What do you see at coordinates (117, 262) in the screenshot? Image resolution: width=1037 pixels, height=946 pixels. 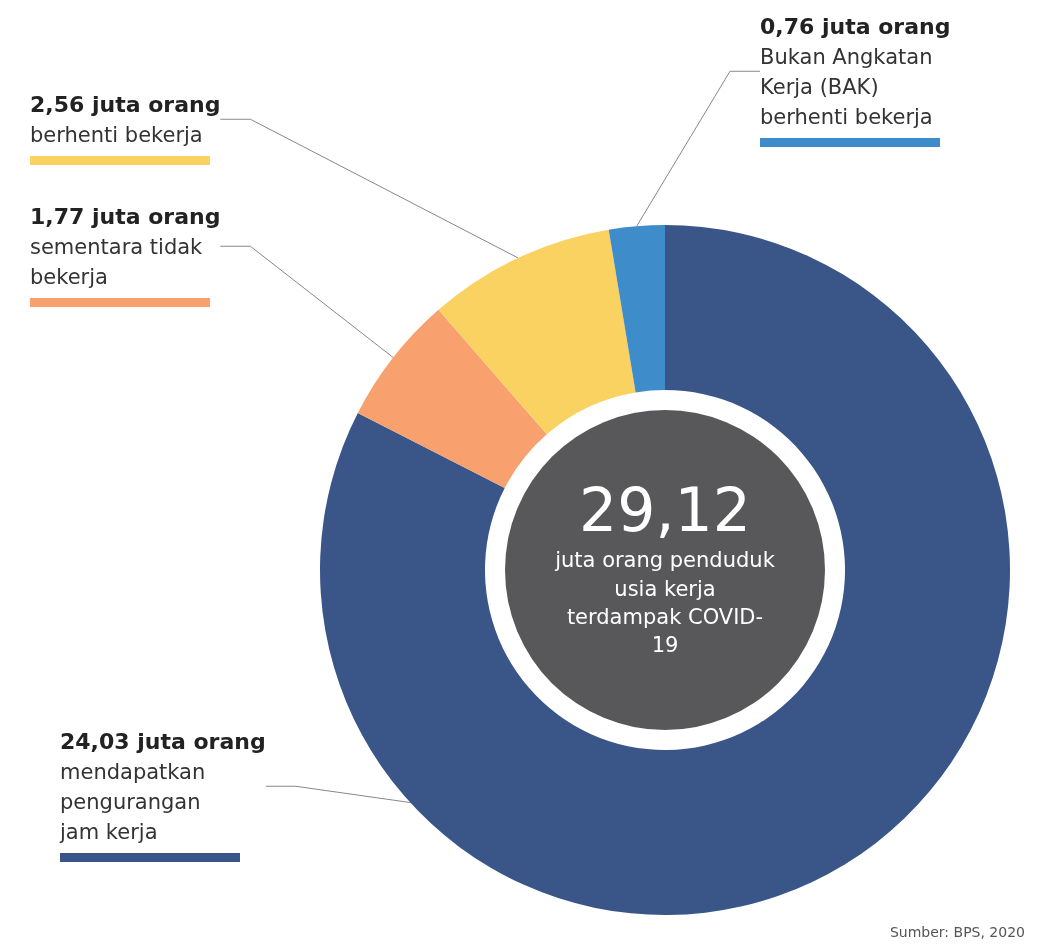 I see `slice-label: sementara tidak bekerja` at bounding box center [117, 262].